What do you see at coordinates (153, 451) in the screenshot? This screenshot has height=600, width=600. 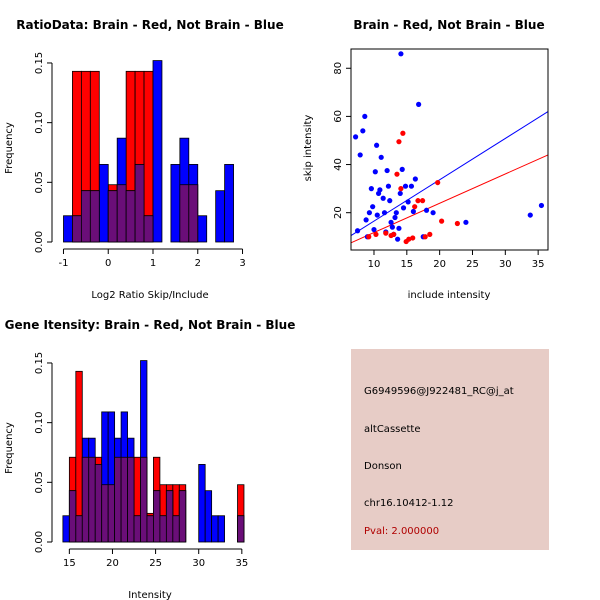 I see `gene-histogram-bars` at bounding box center [153, 451].